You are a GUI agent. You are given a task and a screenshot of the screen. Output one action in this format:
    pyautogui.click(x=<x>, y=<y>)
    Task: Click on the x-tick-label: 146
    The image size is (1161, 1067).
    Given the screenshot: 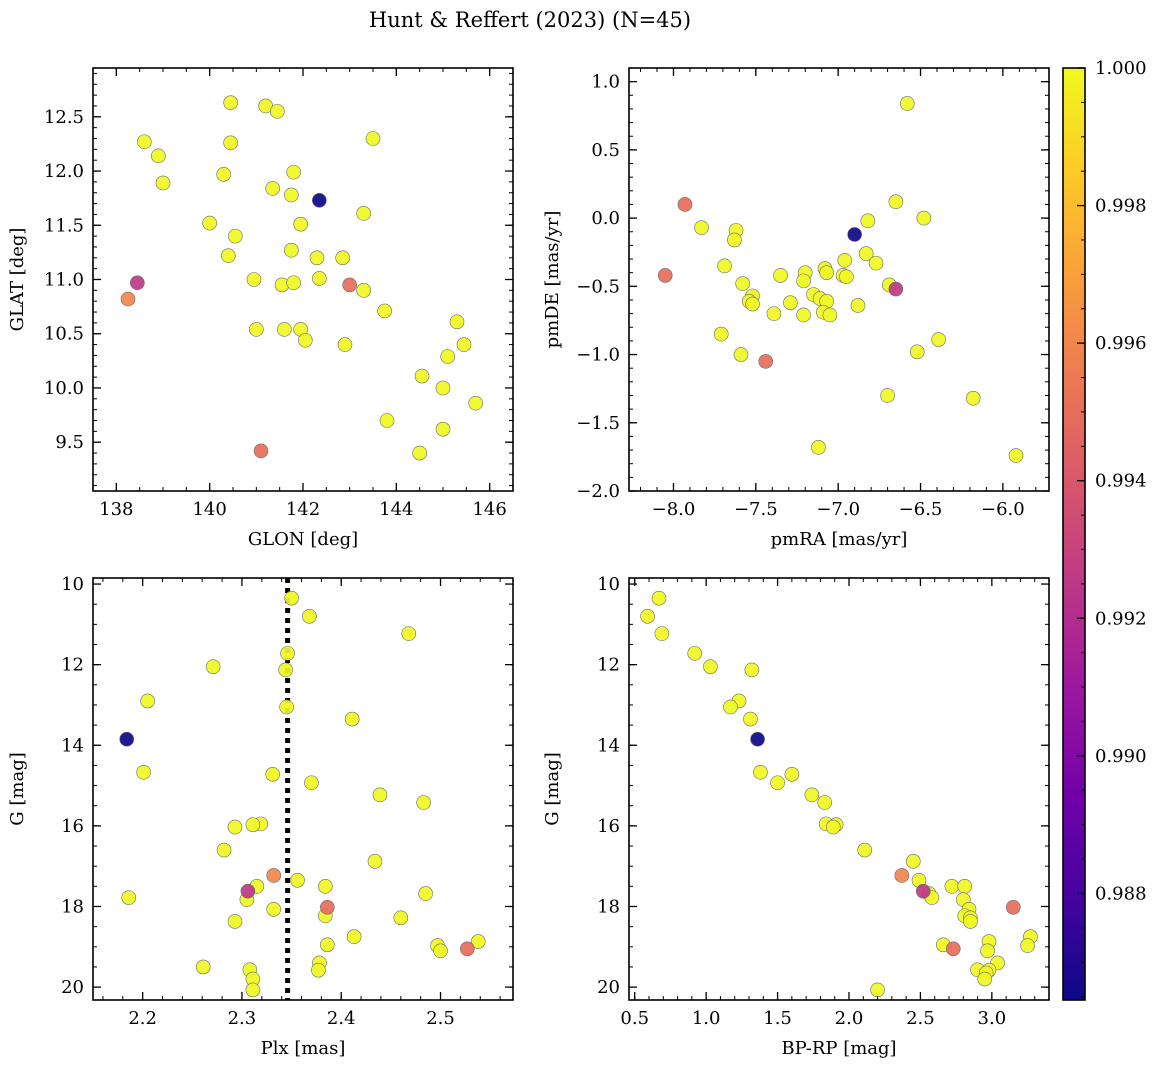 What is the action you would take?
    pyautogui.click(x=489, y=509)
    